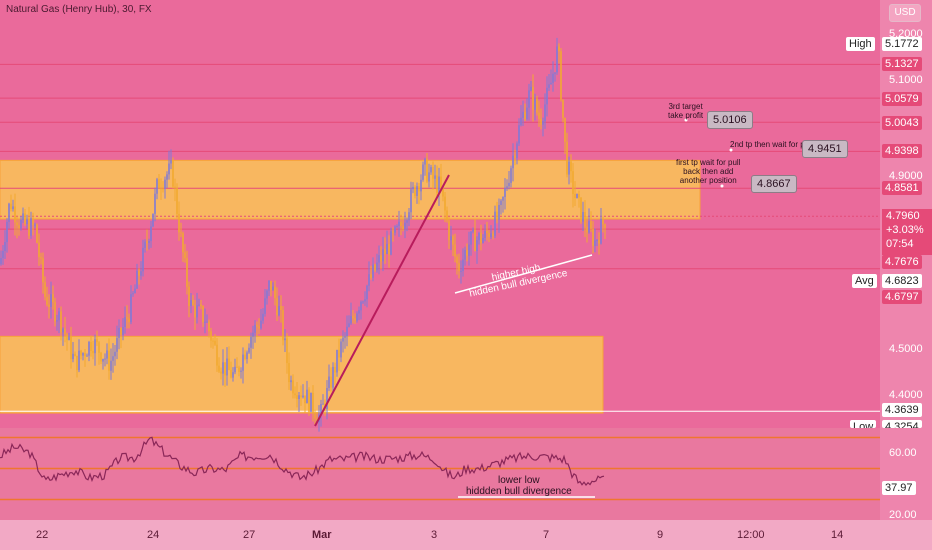 This screenshot has width=932, height=550. What do you see at coordinates (902, 281) in the screenshot?
I see `avg-value: 4.6823` at bounding box center [902, 281].